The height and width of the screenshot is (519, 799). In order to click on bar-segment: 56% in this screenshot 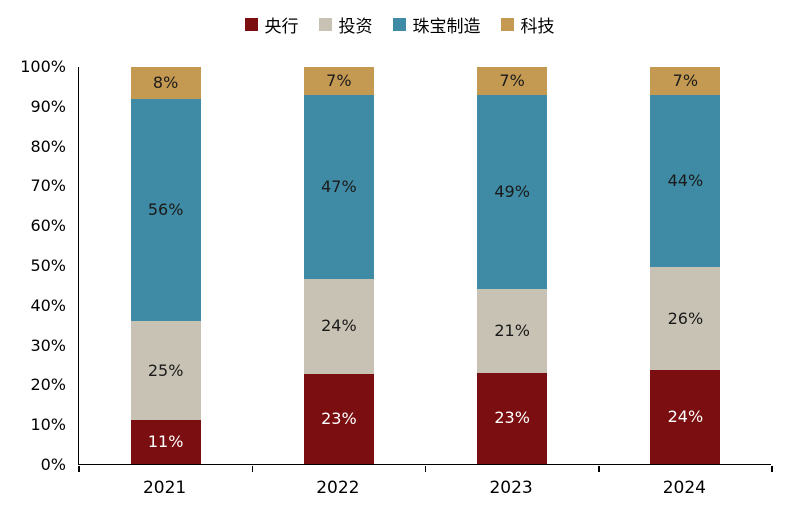, I will do `click(165, 210)`.